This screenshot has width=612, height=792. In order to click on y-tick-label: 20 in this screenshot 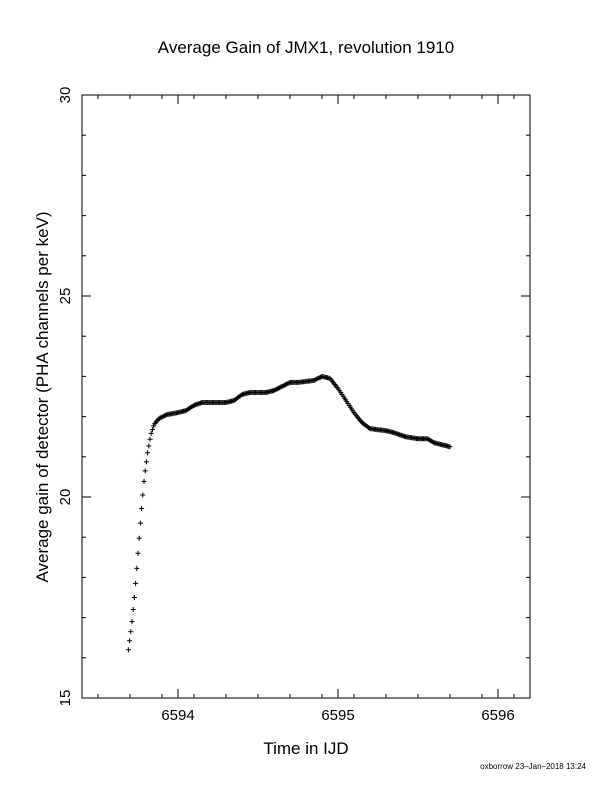, I will do `click(65, 497)`.